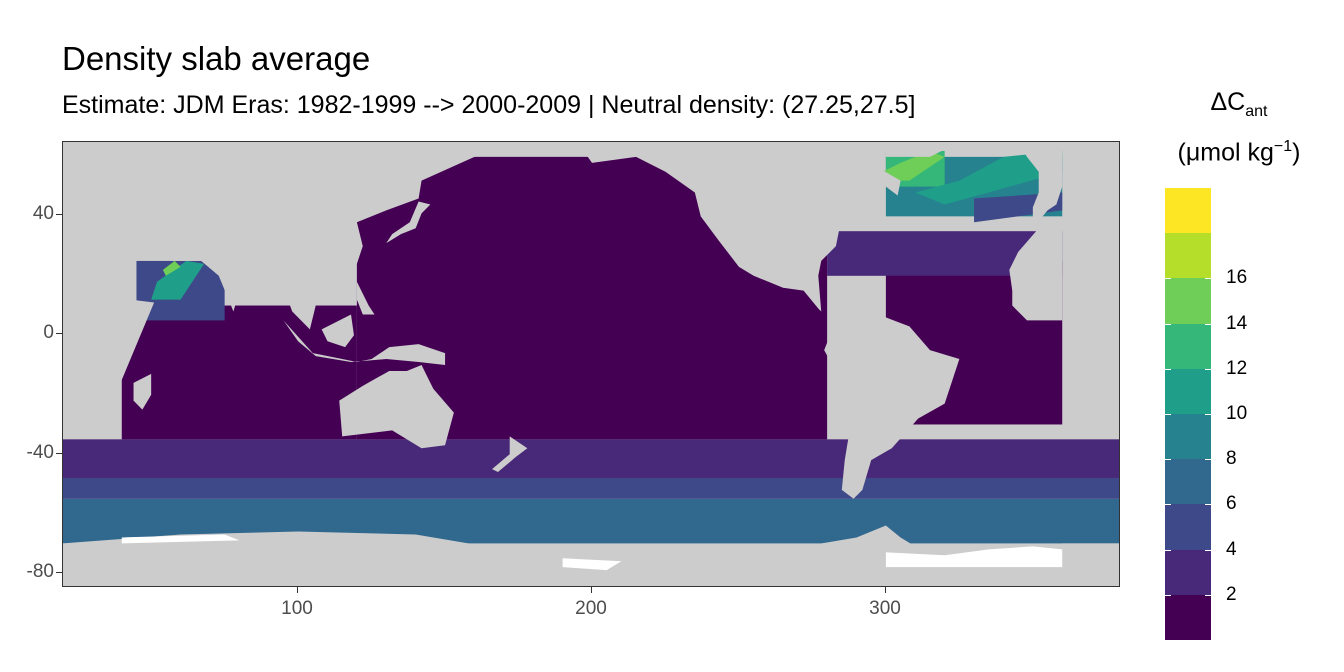  Describe the element at coordinates (1256, 111) in the screenshot. I see `legend-title-sub: ant` at that location.